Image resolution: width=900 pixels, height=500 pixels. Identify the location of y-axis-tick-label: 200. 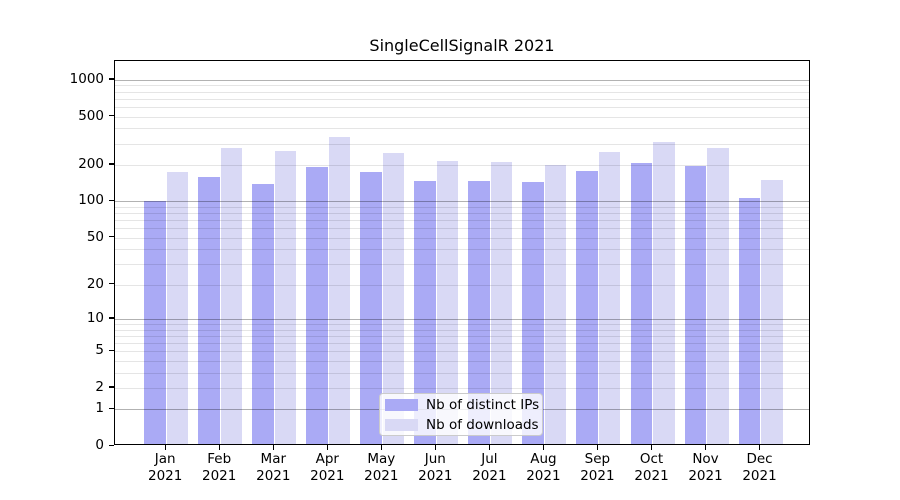
(91, 163).